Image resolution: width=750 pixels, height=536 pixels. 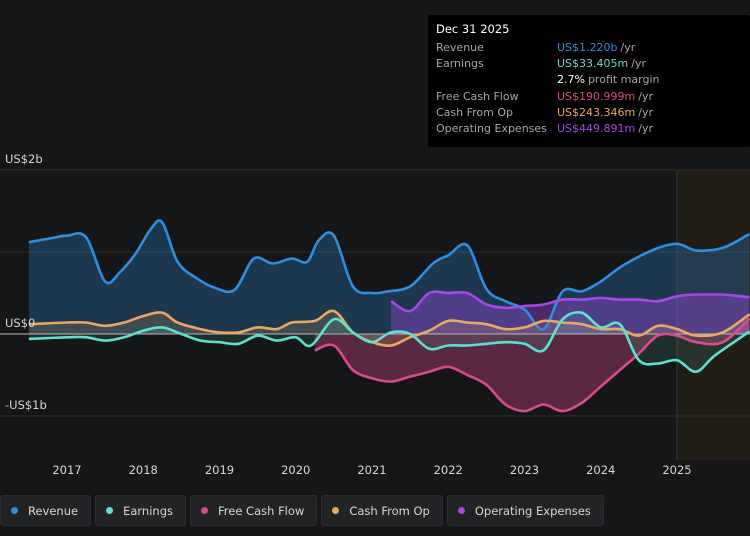 I want to click on tooltip-row: Revenue US$1.220b/yr, so click(x=589, y=47).